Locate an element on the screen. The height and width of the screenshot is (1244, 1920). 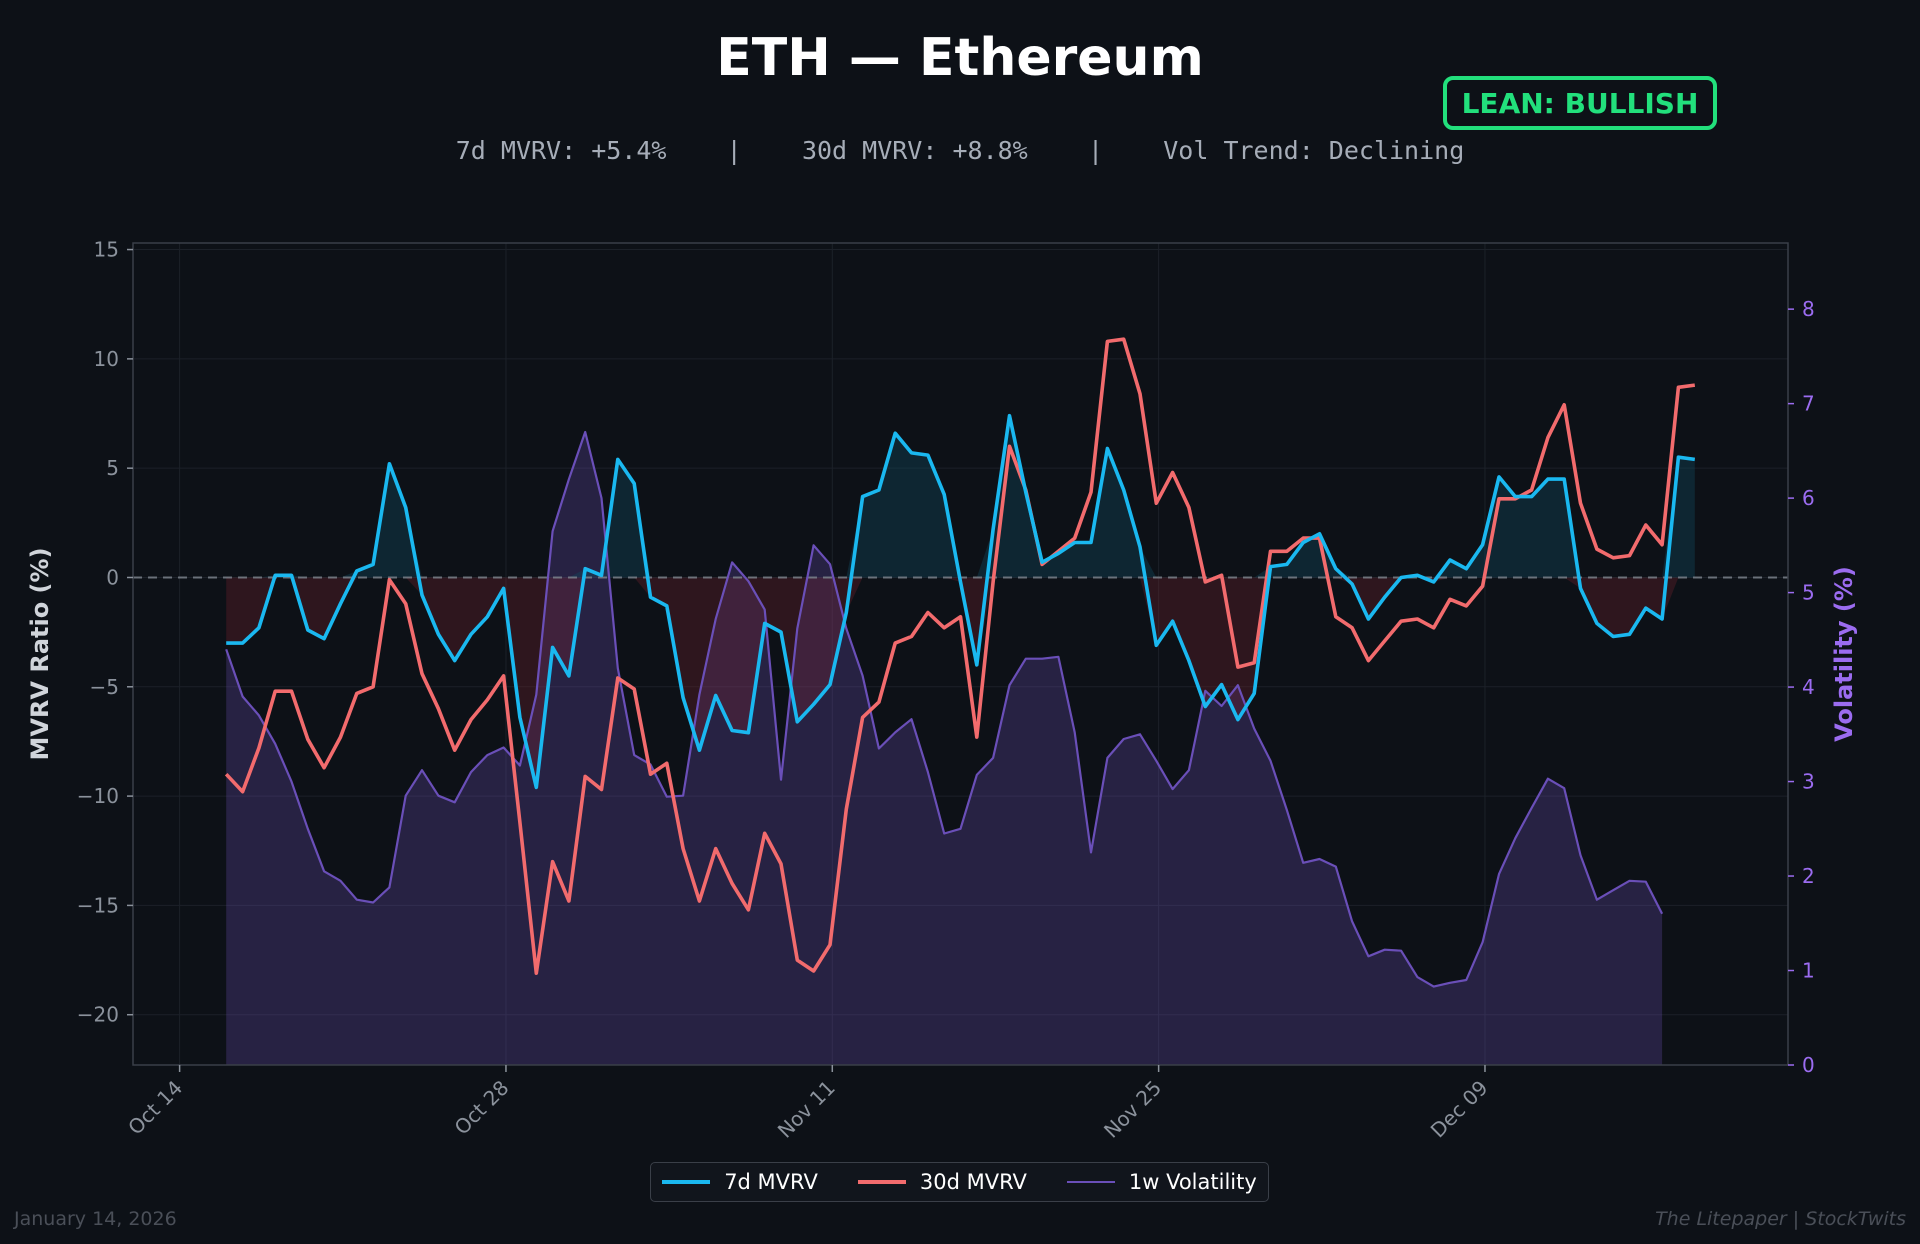
y2-tick-label: 5 is located at coordinates (1808, 593).